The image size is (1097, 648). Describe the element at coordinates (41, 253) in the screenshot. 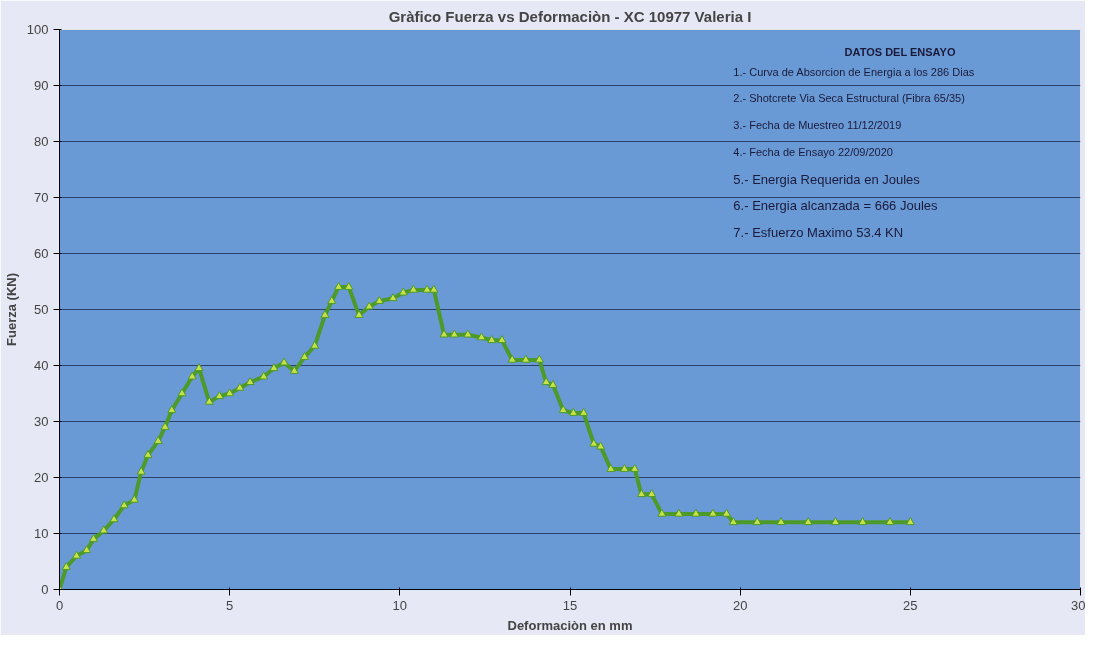

I see `y-tick-label: 60` at that location.